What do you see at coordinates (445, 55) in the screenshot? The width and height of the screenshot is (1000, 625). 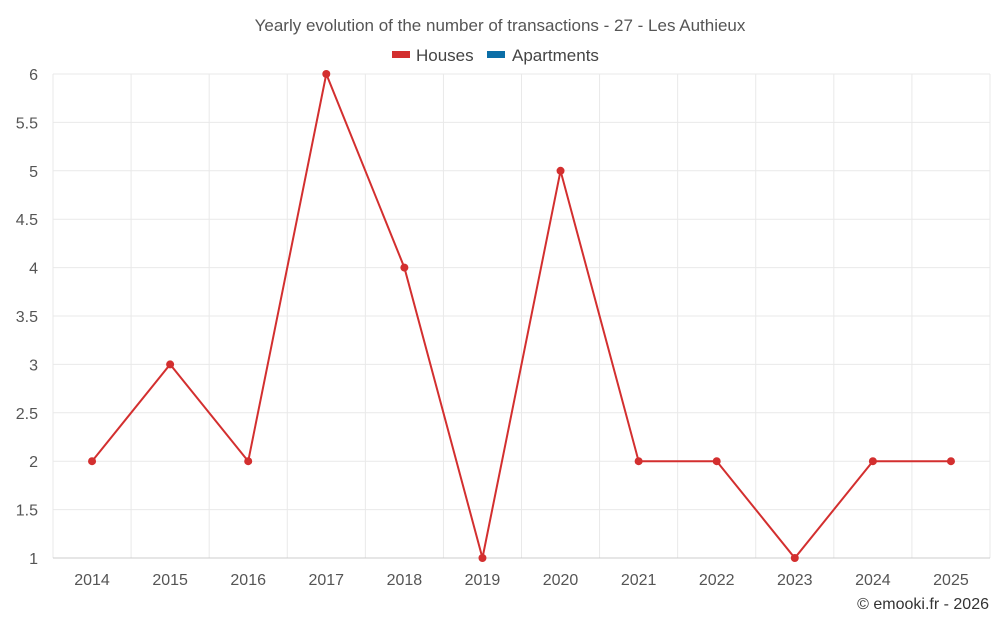 I see `legend-label-houses: Houses` at bounding box center [445, 55].